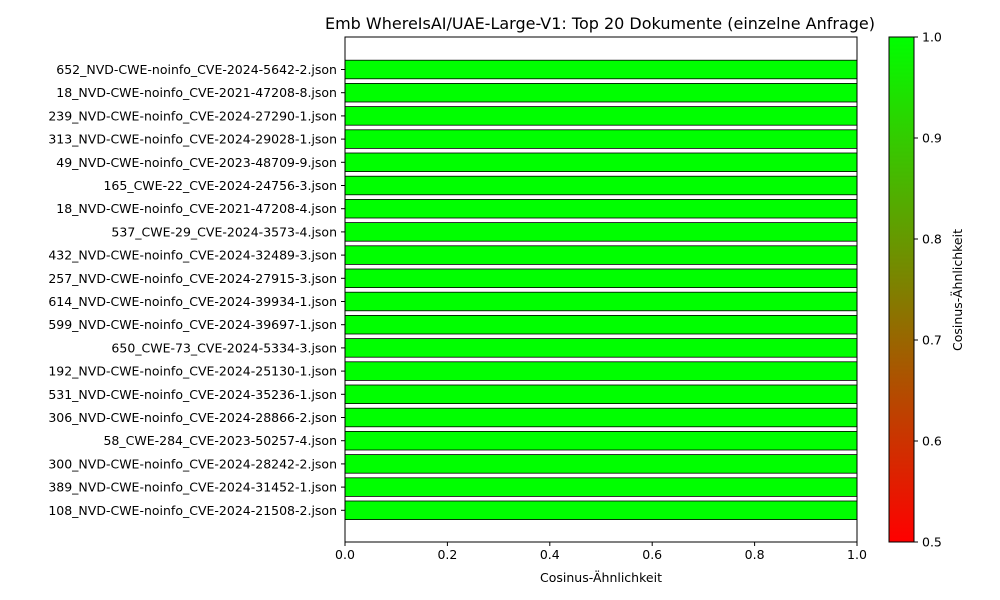  Describe the element at coordinates (857, 554) in the screenshot. I see `x-tick-label: 1.0` at that location.